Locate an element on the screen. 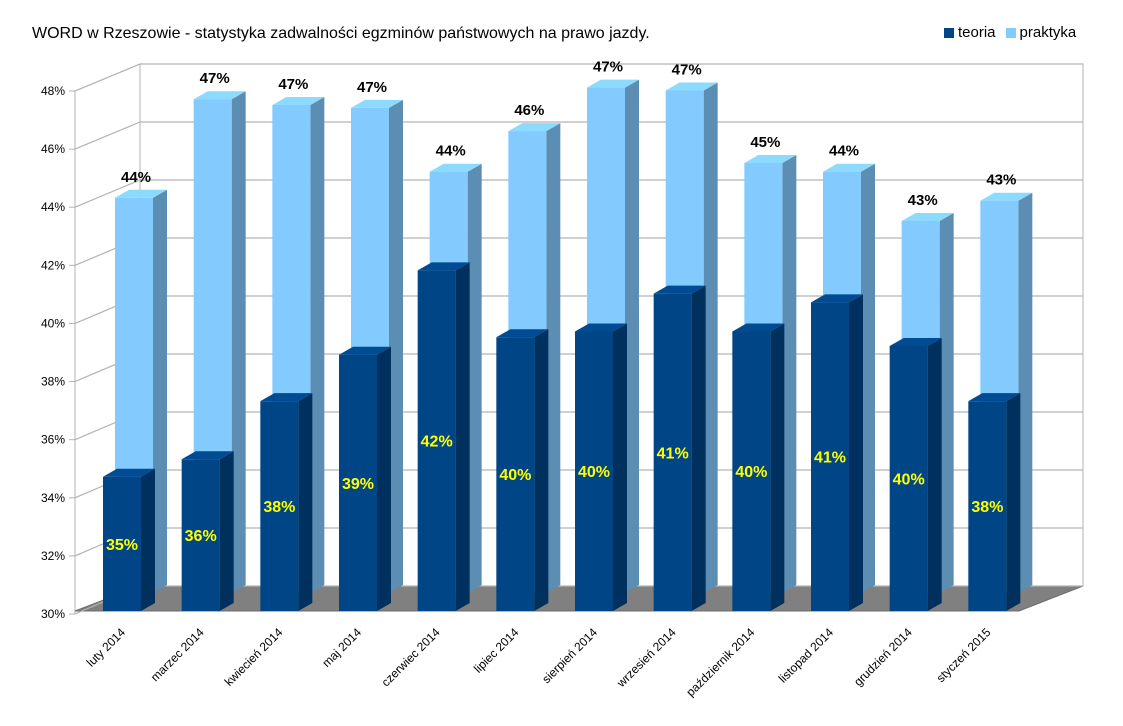  legend-swatch-praktyka is located at coordinates (1010, 32).